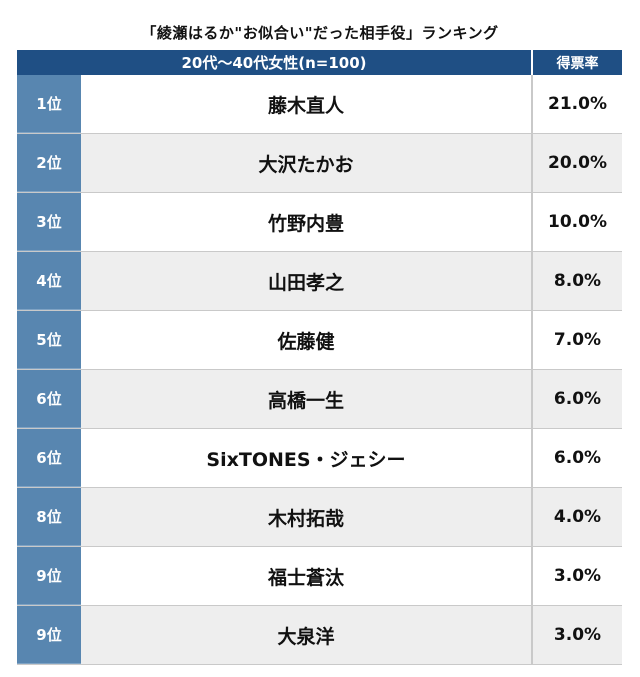 The image size is (640, 677). Describe the element at coordinates (306, 163) in the screenshot. I see `name-cell: 大沢たかお` at that location.